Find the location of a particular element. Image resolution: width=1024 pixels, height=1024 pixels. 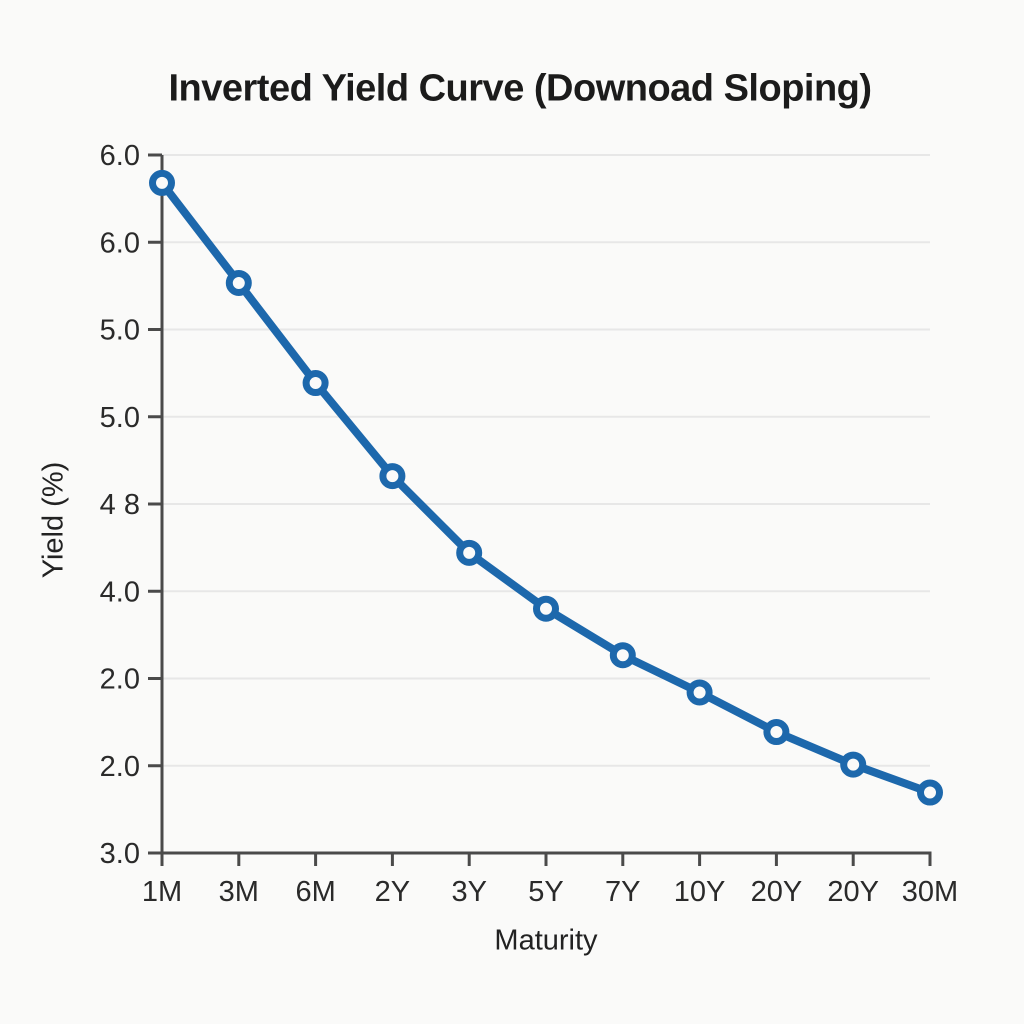

y-tick-label: 4 8 is located at coordinates (120, 505).